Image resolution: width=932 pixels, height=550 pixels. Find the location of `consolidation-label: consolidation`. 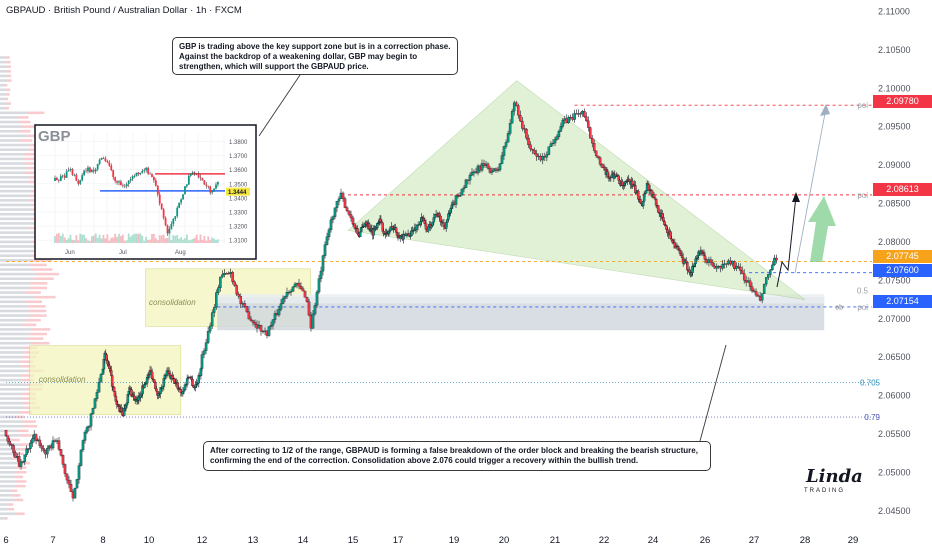

consolidation-label: consolidation is located at coordinates (62, 379).